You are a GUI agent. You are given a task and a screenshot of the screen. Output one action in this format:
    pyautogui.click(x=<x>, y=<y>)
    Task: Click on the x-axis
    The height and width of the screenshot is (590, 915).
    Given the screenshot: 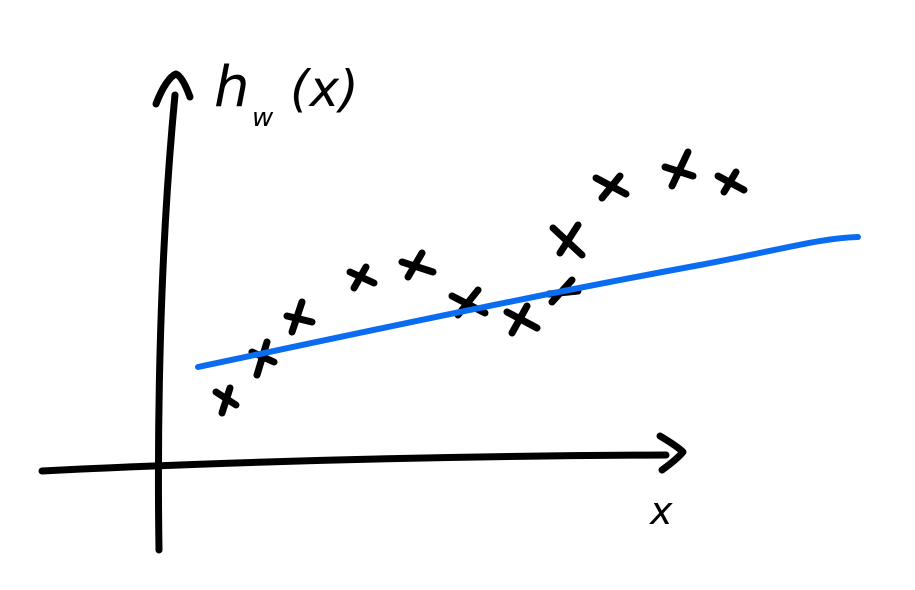 What is the action you would take?
    pyautogui.click(x=362, y=453)
    